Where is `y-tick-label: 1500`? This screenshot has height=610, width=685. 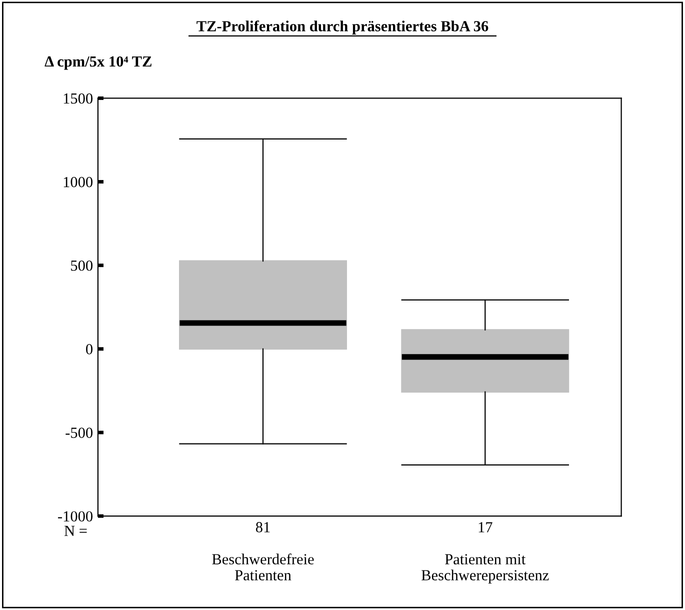
y-tick-label: 1500 is located at coordinates (78, 98).